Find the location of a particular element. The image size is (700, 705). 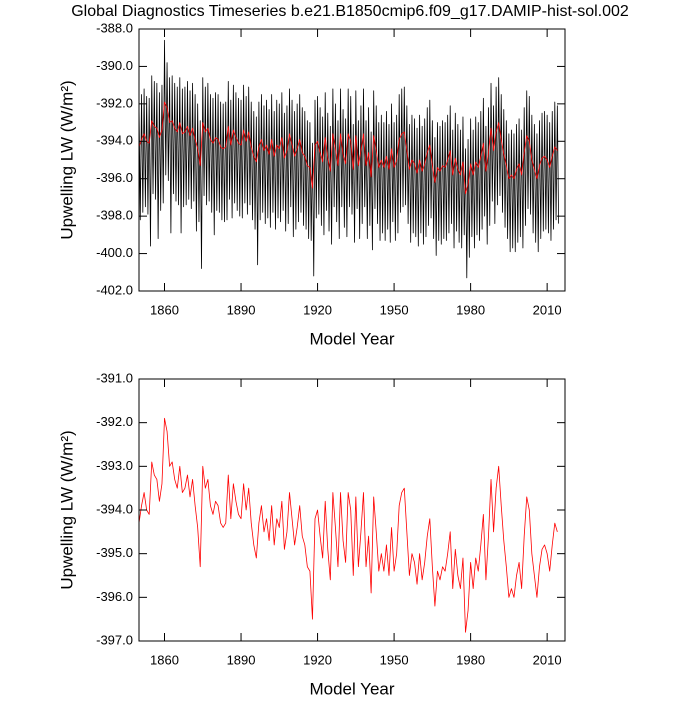

y-tick-label: -391.0 is located at coordinates (114, 377).